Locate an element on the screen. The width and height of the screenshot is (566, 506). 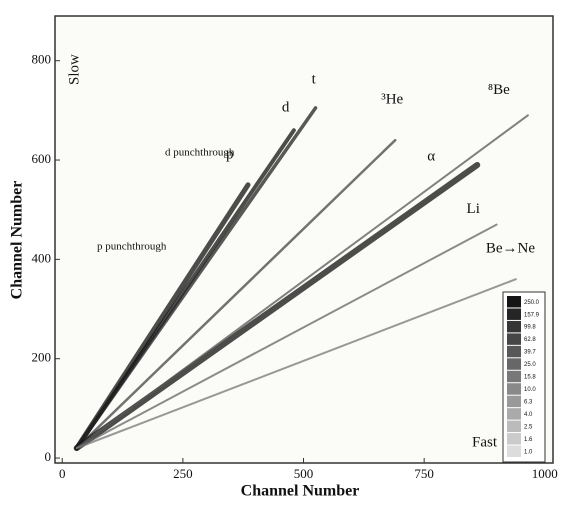
band-label: ⁸Be is located at coordinates (499, 90).